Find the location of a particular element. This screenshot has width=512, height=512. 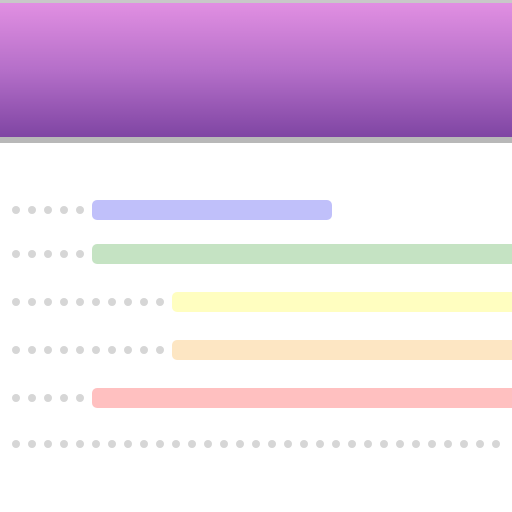

bar-orange is located at coordinates (342, 350).